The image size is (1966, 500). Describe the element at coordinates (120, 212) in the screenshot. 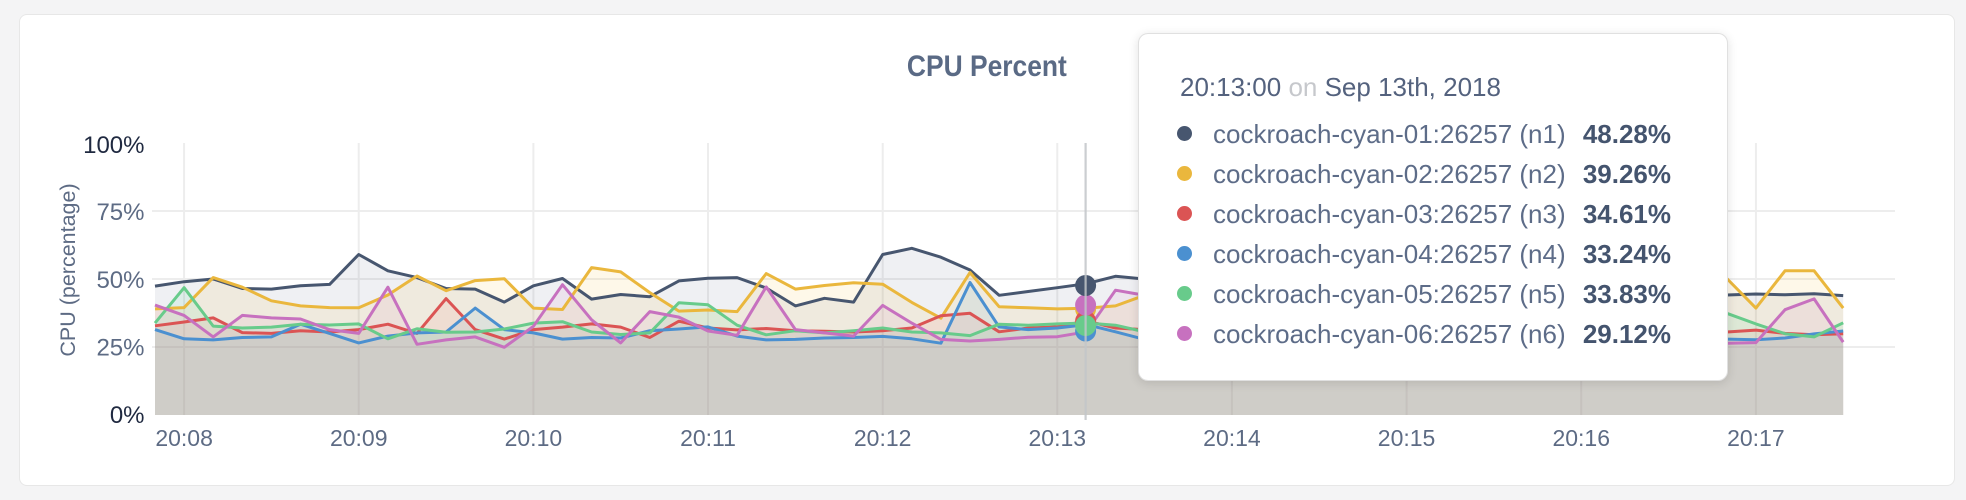

I see `svg-text: 75%` at that location.